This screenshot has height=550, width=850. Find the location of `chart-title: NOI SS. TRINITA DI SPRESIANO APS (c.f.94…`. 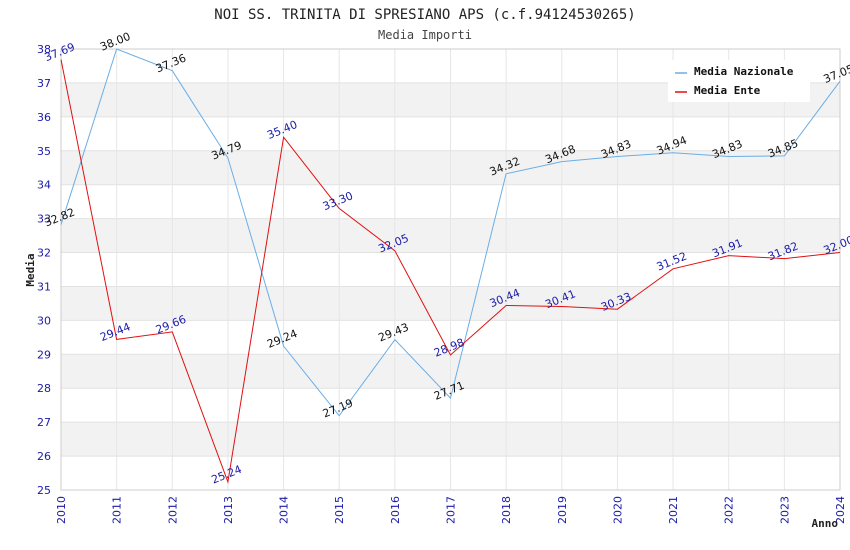

chart-title: NOI SS. TRINITA DI SPRESIANO APS (c.f.94… is located at coordinates (424, 15).